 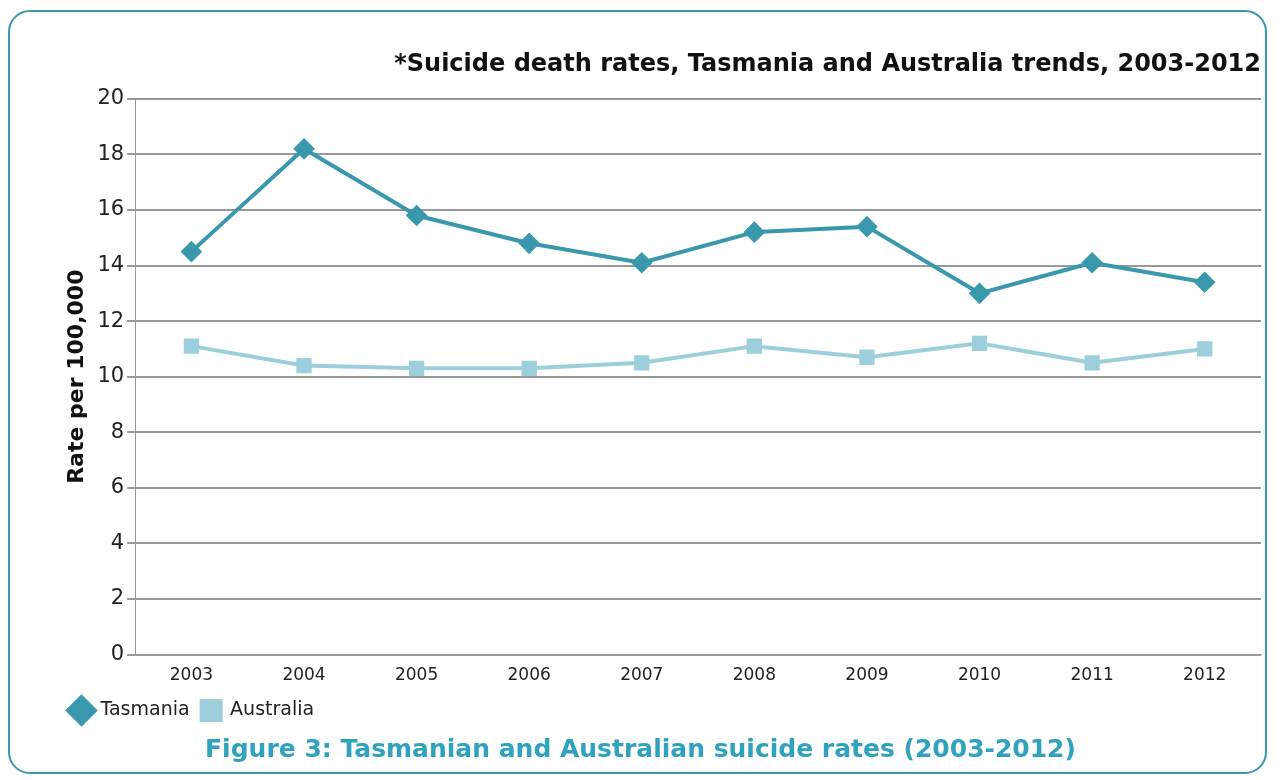 What do you see at coordinates (640, 748) in the screenshot?
I see `caption: Figure 3: Tasmanian and Australian suicide rates (2003-2012)` at bounding box center [640, 748].